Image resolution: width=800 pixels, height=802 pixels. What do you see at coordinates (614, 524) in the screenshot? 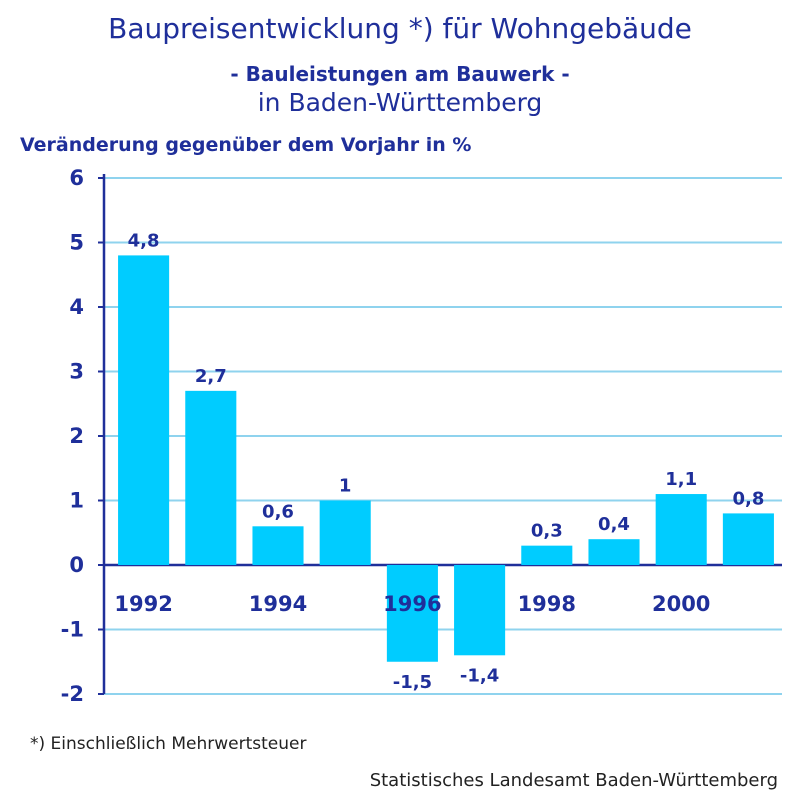
I see `data-label-1999: 0,4` at bounding box center [614, 524].